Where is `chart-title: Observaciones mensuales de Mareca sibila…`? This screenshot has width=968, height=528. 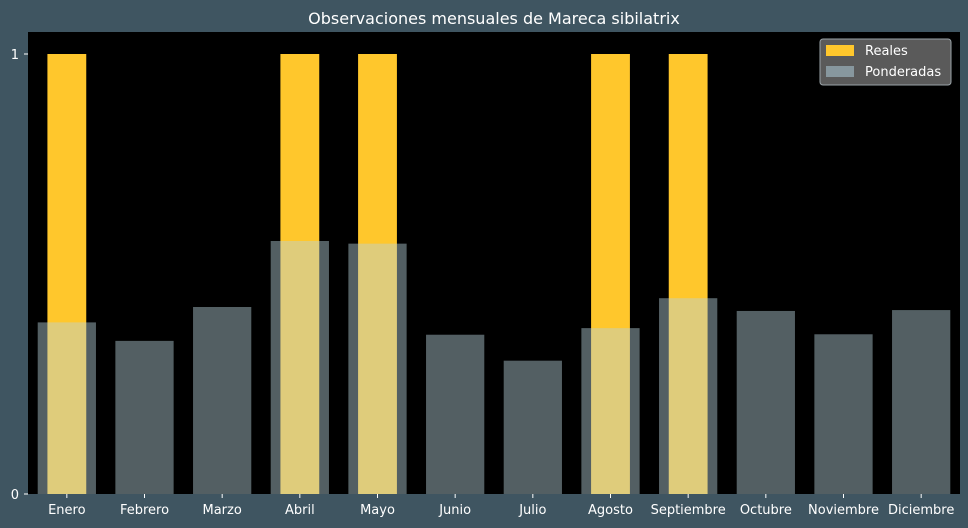 chart-title: Observaciones mensuales de Mareca sibila… is located at coordinates (494, 18).